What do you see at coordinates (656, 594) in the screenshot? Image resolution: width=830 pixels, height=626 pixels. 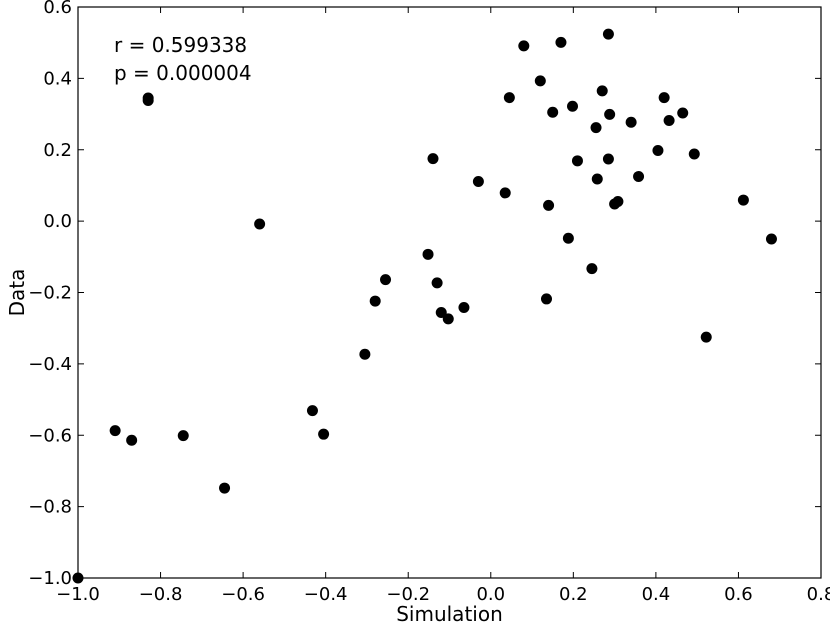 I see `x-tick-label: 0.4` at bounding box center [656, 594].